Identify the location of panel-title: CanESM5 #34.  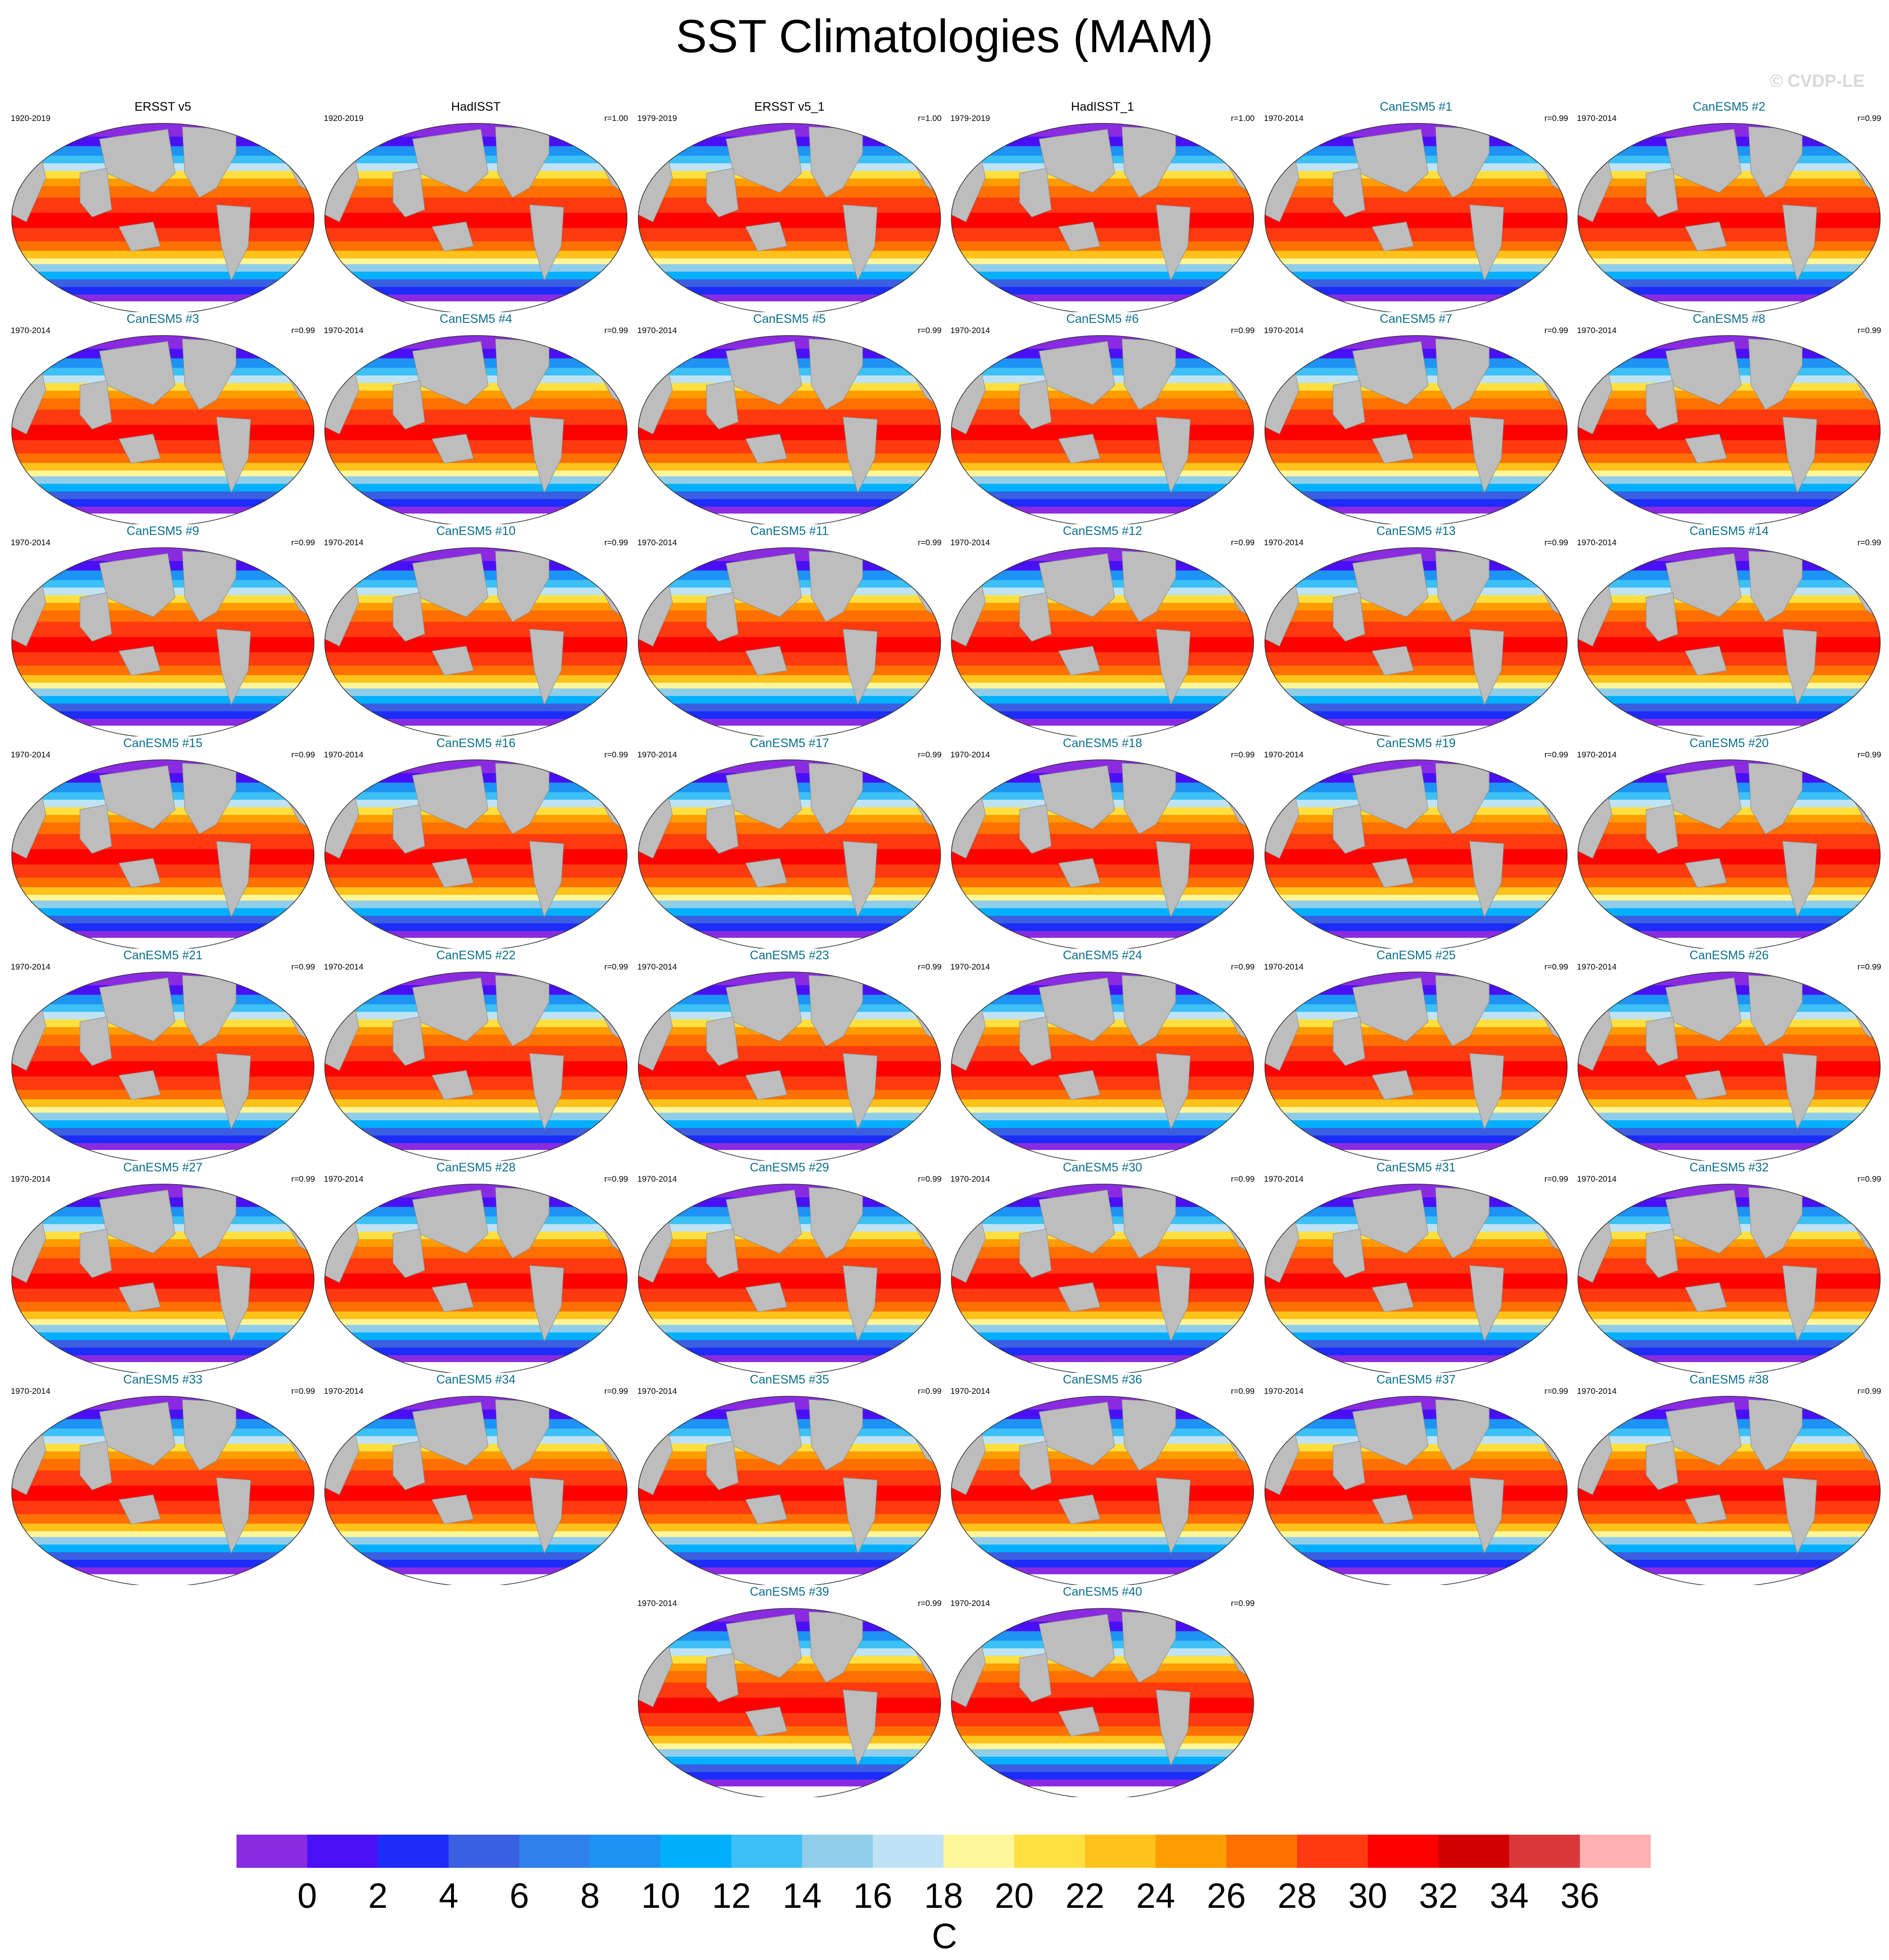
(476, 1379).